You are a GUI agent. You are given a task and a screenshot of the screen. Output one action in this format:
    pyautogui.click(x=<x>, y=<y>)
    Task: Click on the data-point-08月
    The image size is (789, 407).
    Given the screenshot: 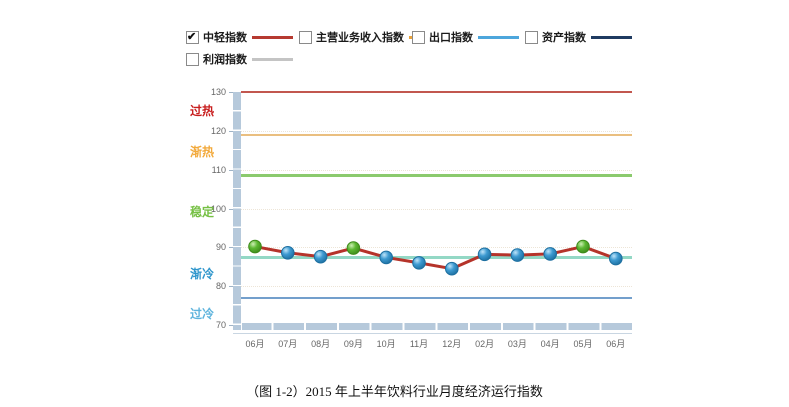 What is the action you would take?
    pyautogui.click(x=320, y=256)
    